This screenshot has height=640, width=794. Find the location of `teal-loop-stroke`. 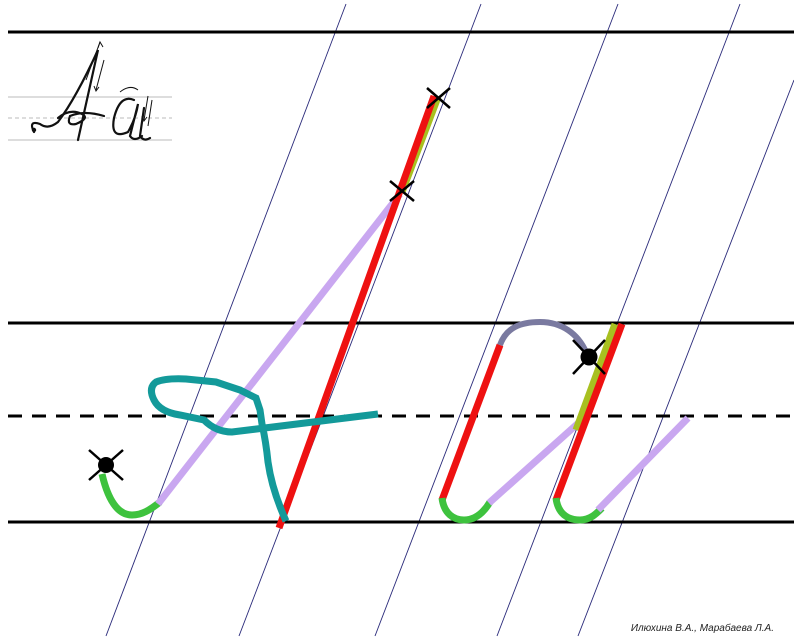

teal-loop-stroke is located at coordinates (263, 449).